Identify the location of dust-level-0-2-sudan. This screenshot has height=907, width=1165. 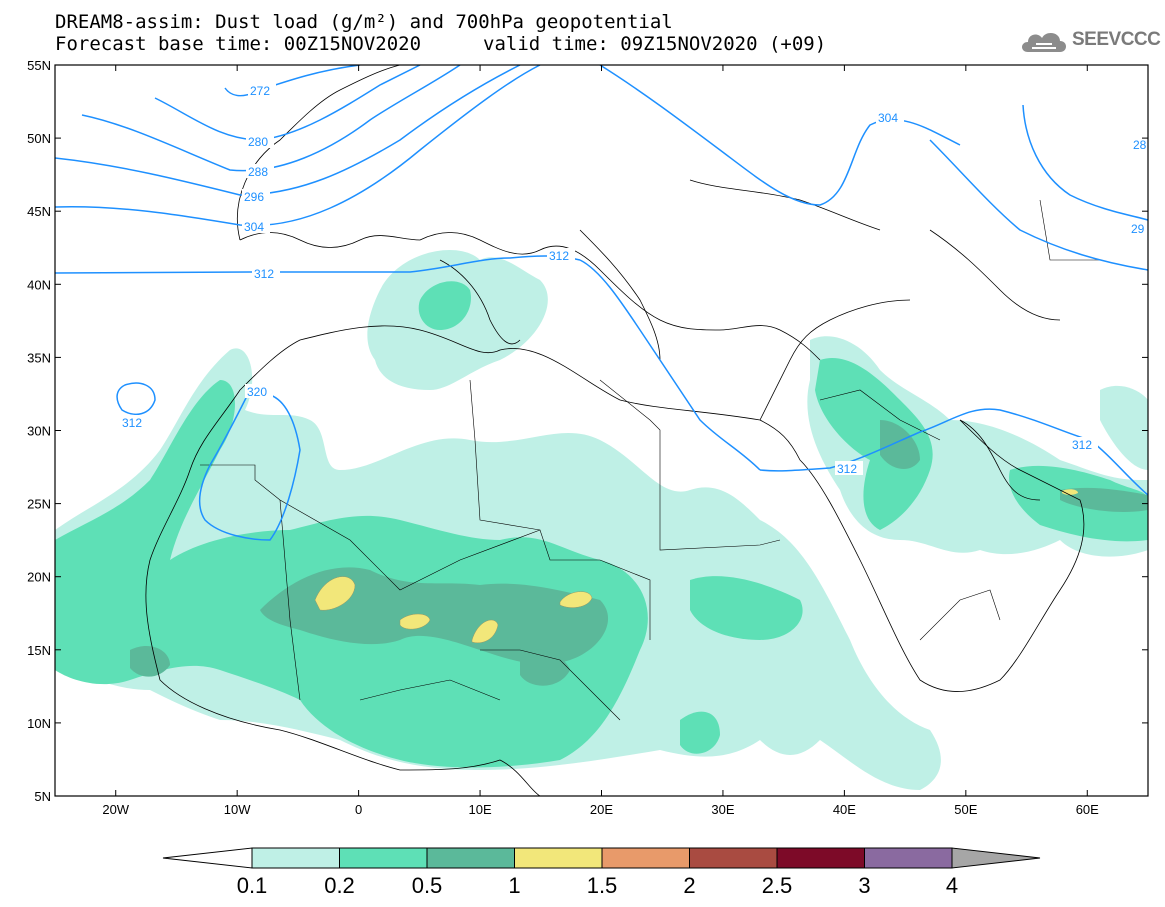
(746, 608).